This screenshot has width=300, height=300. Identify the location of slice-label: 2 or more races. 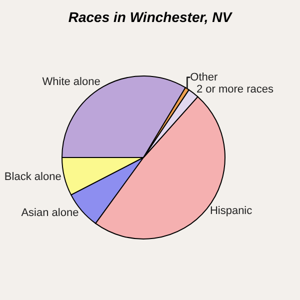
(235, 89).